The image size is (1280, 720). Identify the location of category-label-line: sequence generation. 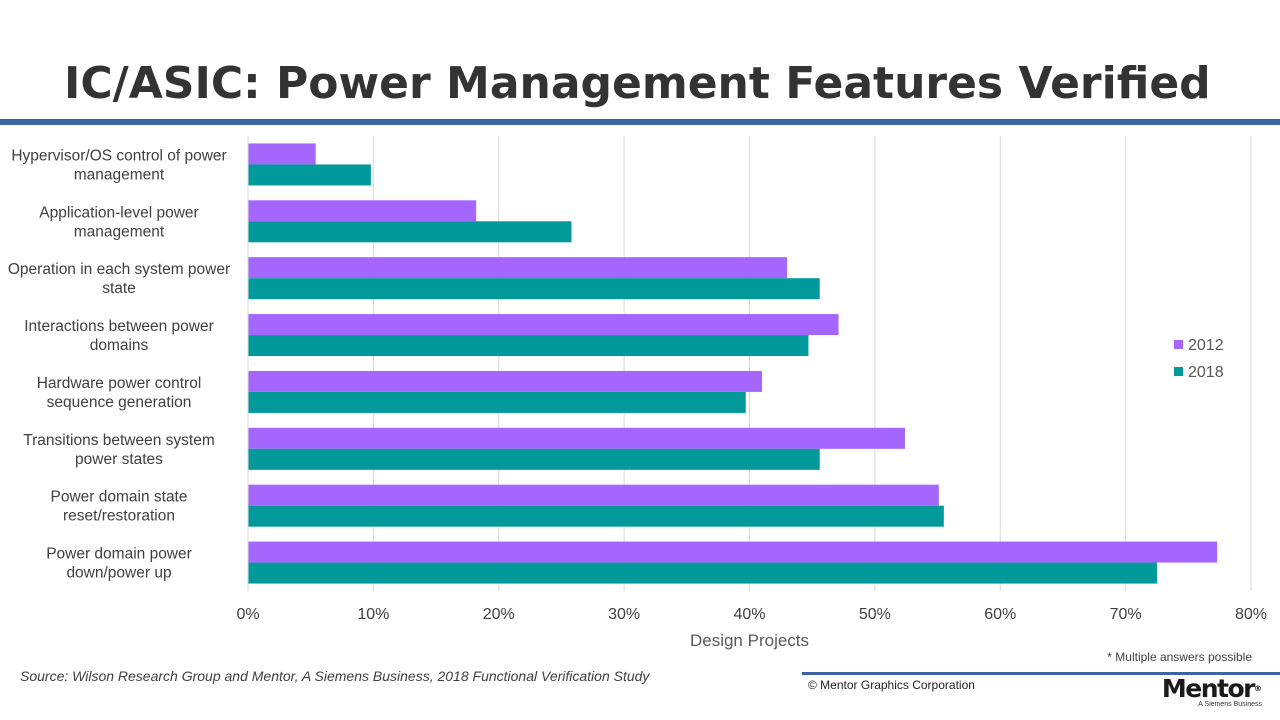
(119, 402).